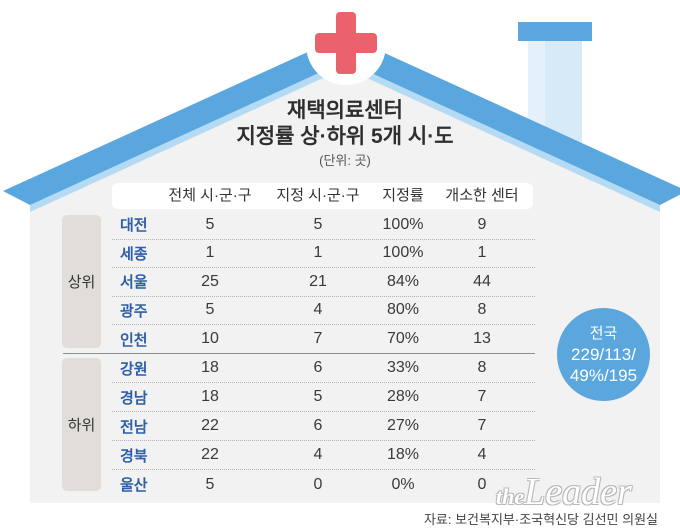 This screenshot has height=530, width=680. Describe the element at coordinates (403, 367) in the screenshot. I see `designation-rate: 33%` at that location.